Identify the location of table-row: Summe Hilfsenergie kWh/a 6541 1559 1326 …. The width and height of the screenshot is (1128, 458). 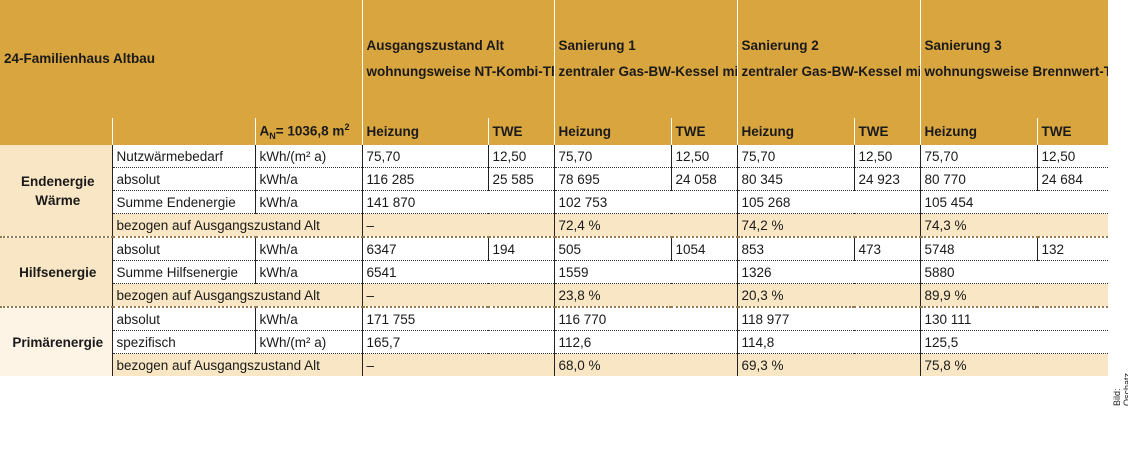
(554, 272).